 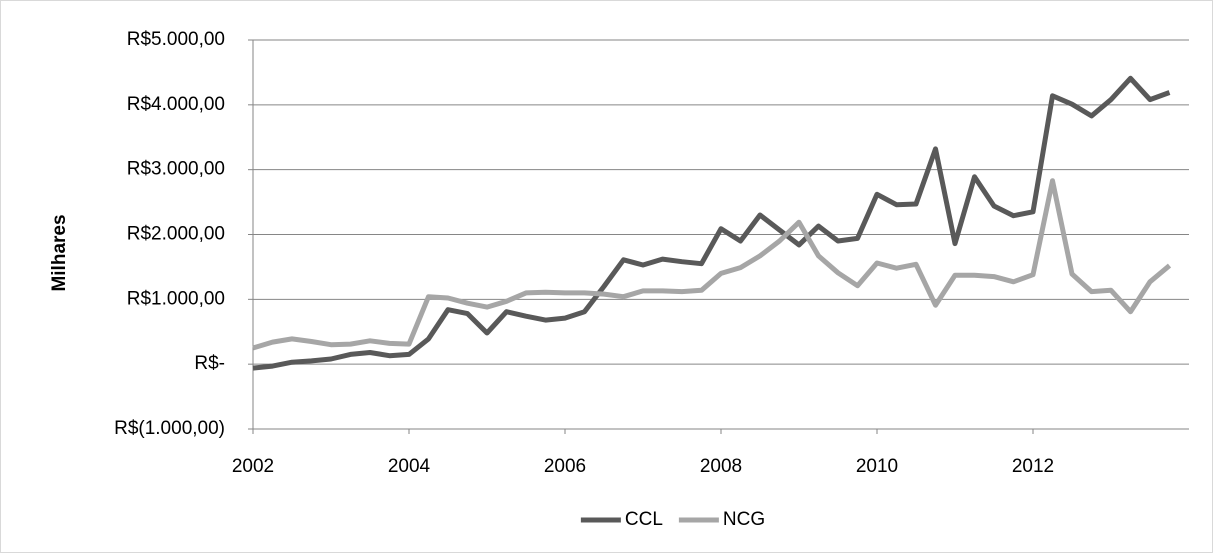 What do you see at coordinates (253, 466) in the screenshot?
I see `x-tick-label: 2002` at bounding box center [253, 466].